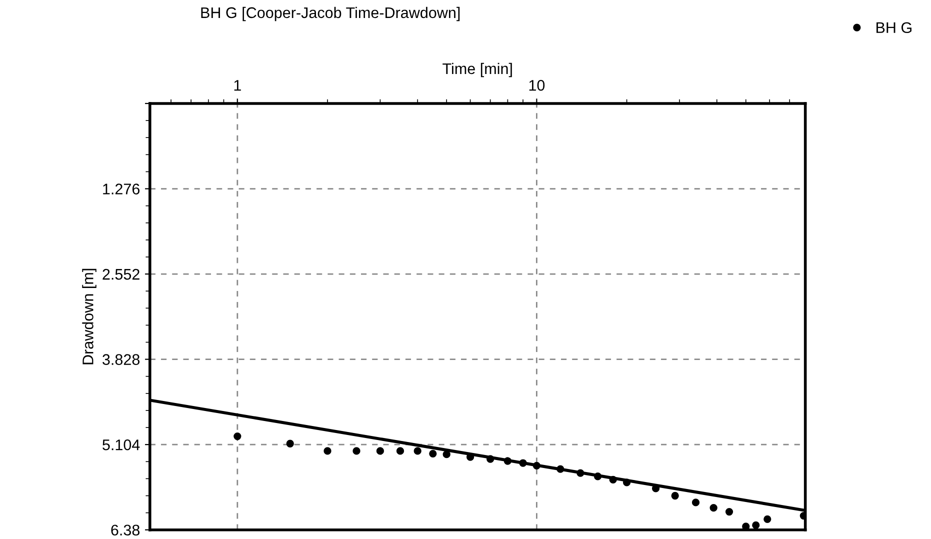 The image size is (931, 539). I want to click on y-tick-label: 3.828, so click(121, 359).